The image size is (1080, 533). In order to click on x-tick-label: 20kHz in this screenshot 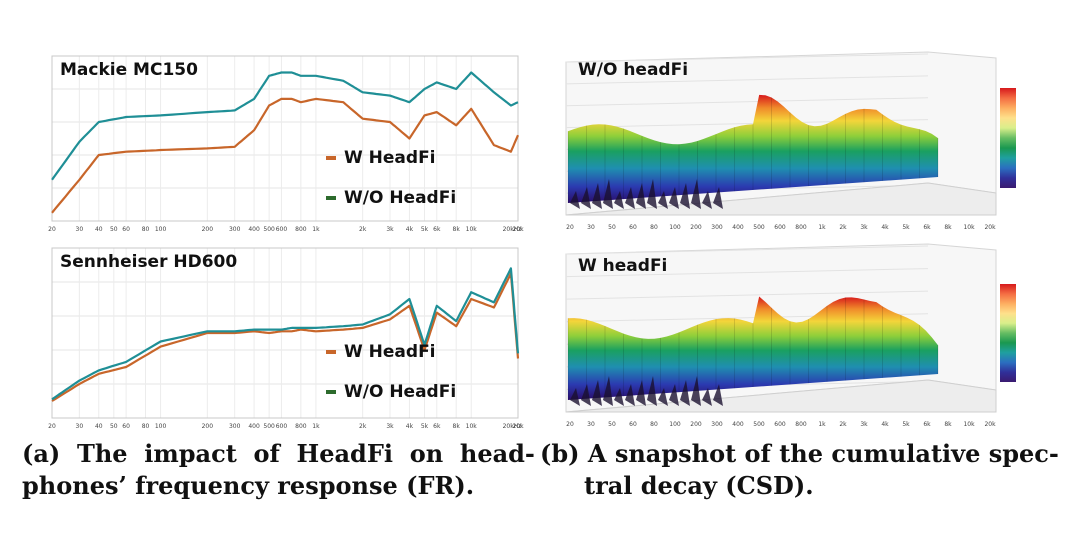, I will do `click(512, 426)`.